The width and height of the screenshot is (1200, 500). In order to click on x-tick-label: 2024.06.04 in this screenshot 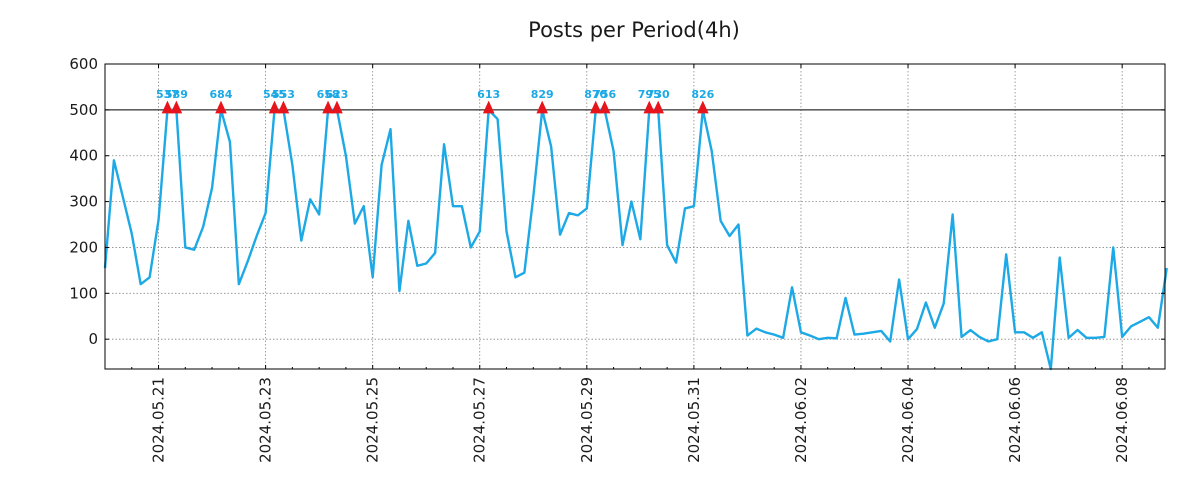, I will do `click(908, 420)`.